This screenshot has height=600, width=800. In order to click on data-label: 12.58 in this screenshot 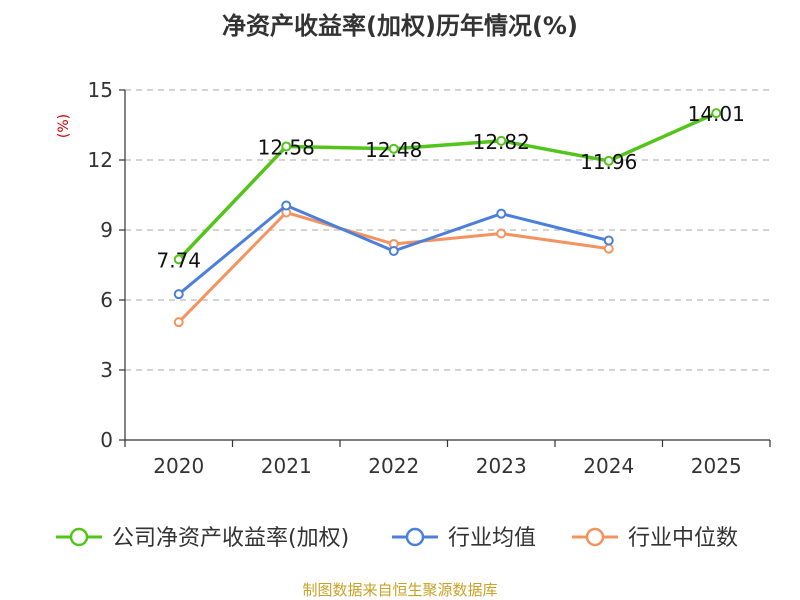, I will do `click(286, 147)`.